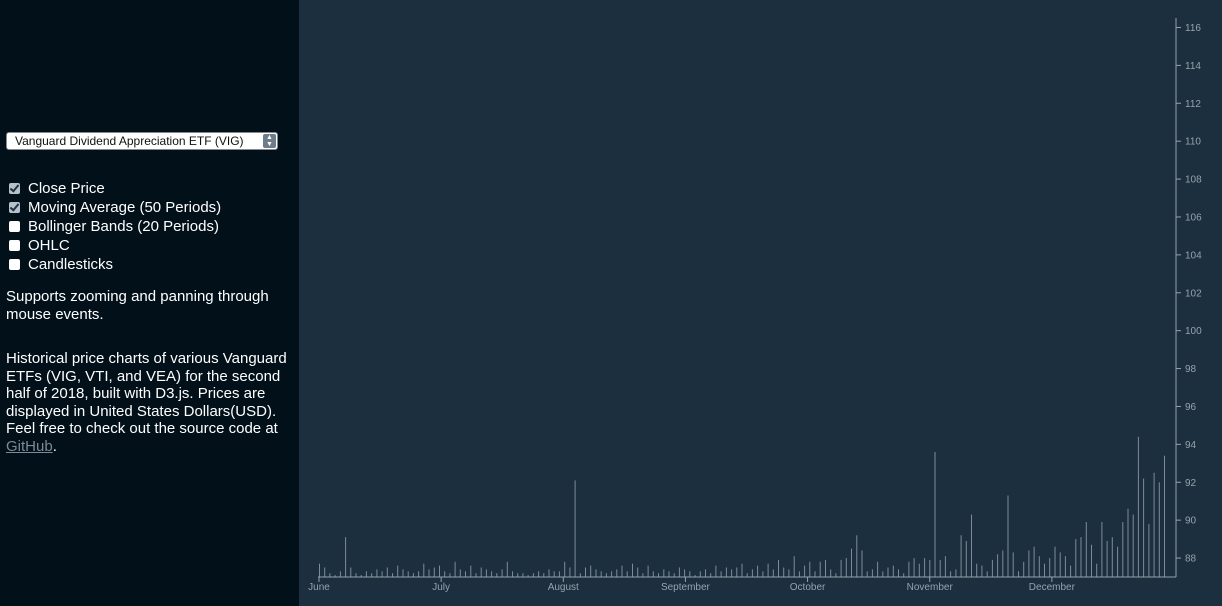  Describe the element at coordinates (14, 264) in the screenshot. I see `checkbox-candlesticks` at that location.